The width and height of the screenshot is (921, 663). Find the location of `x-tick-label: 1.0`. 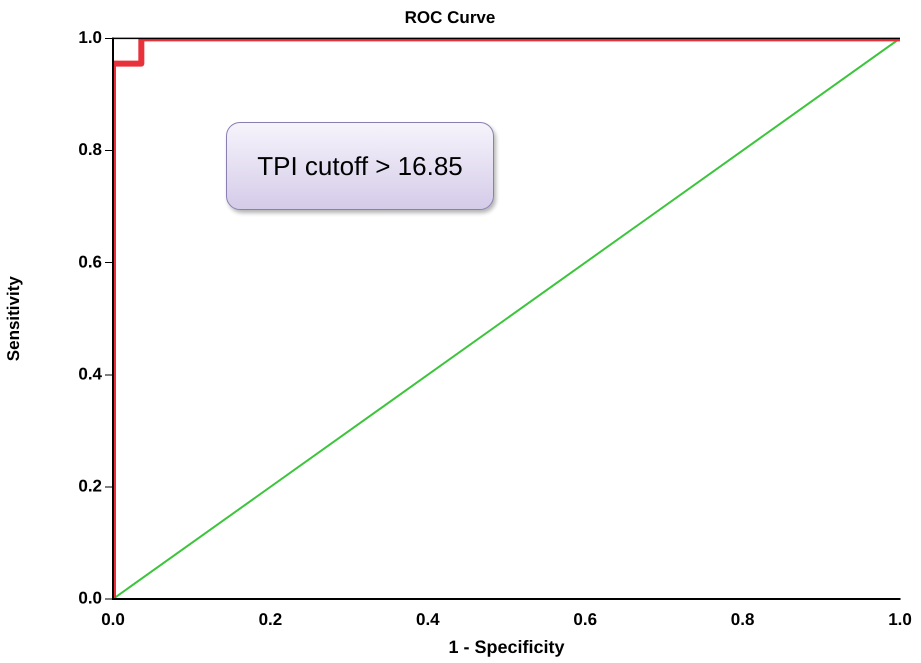

x-tick-label: 1.0 is located at coordinates (900, 619).